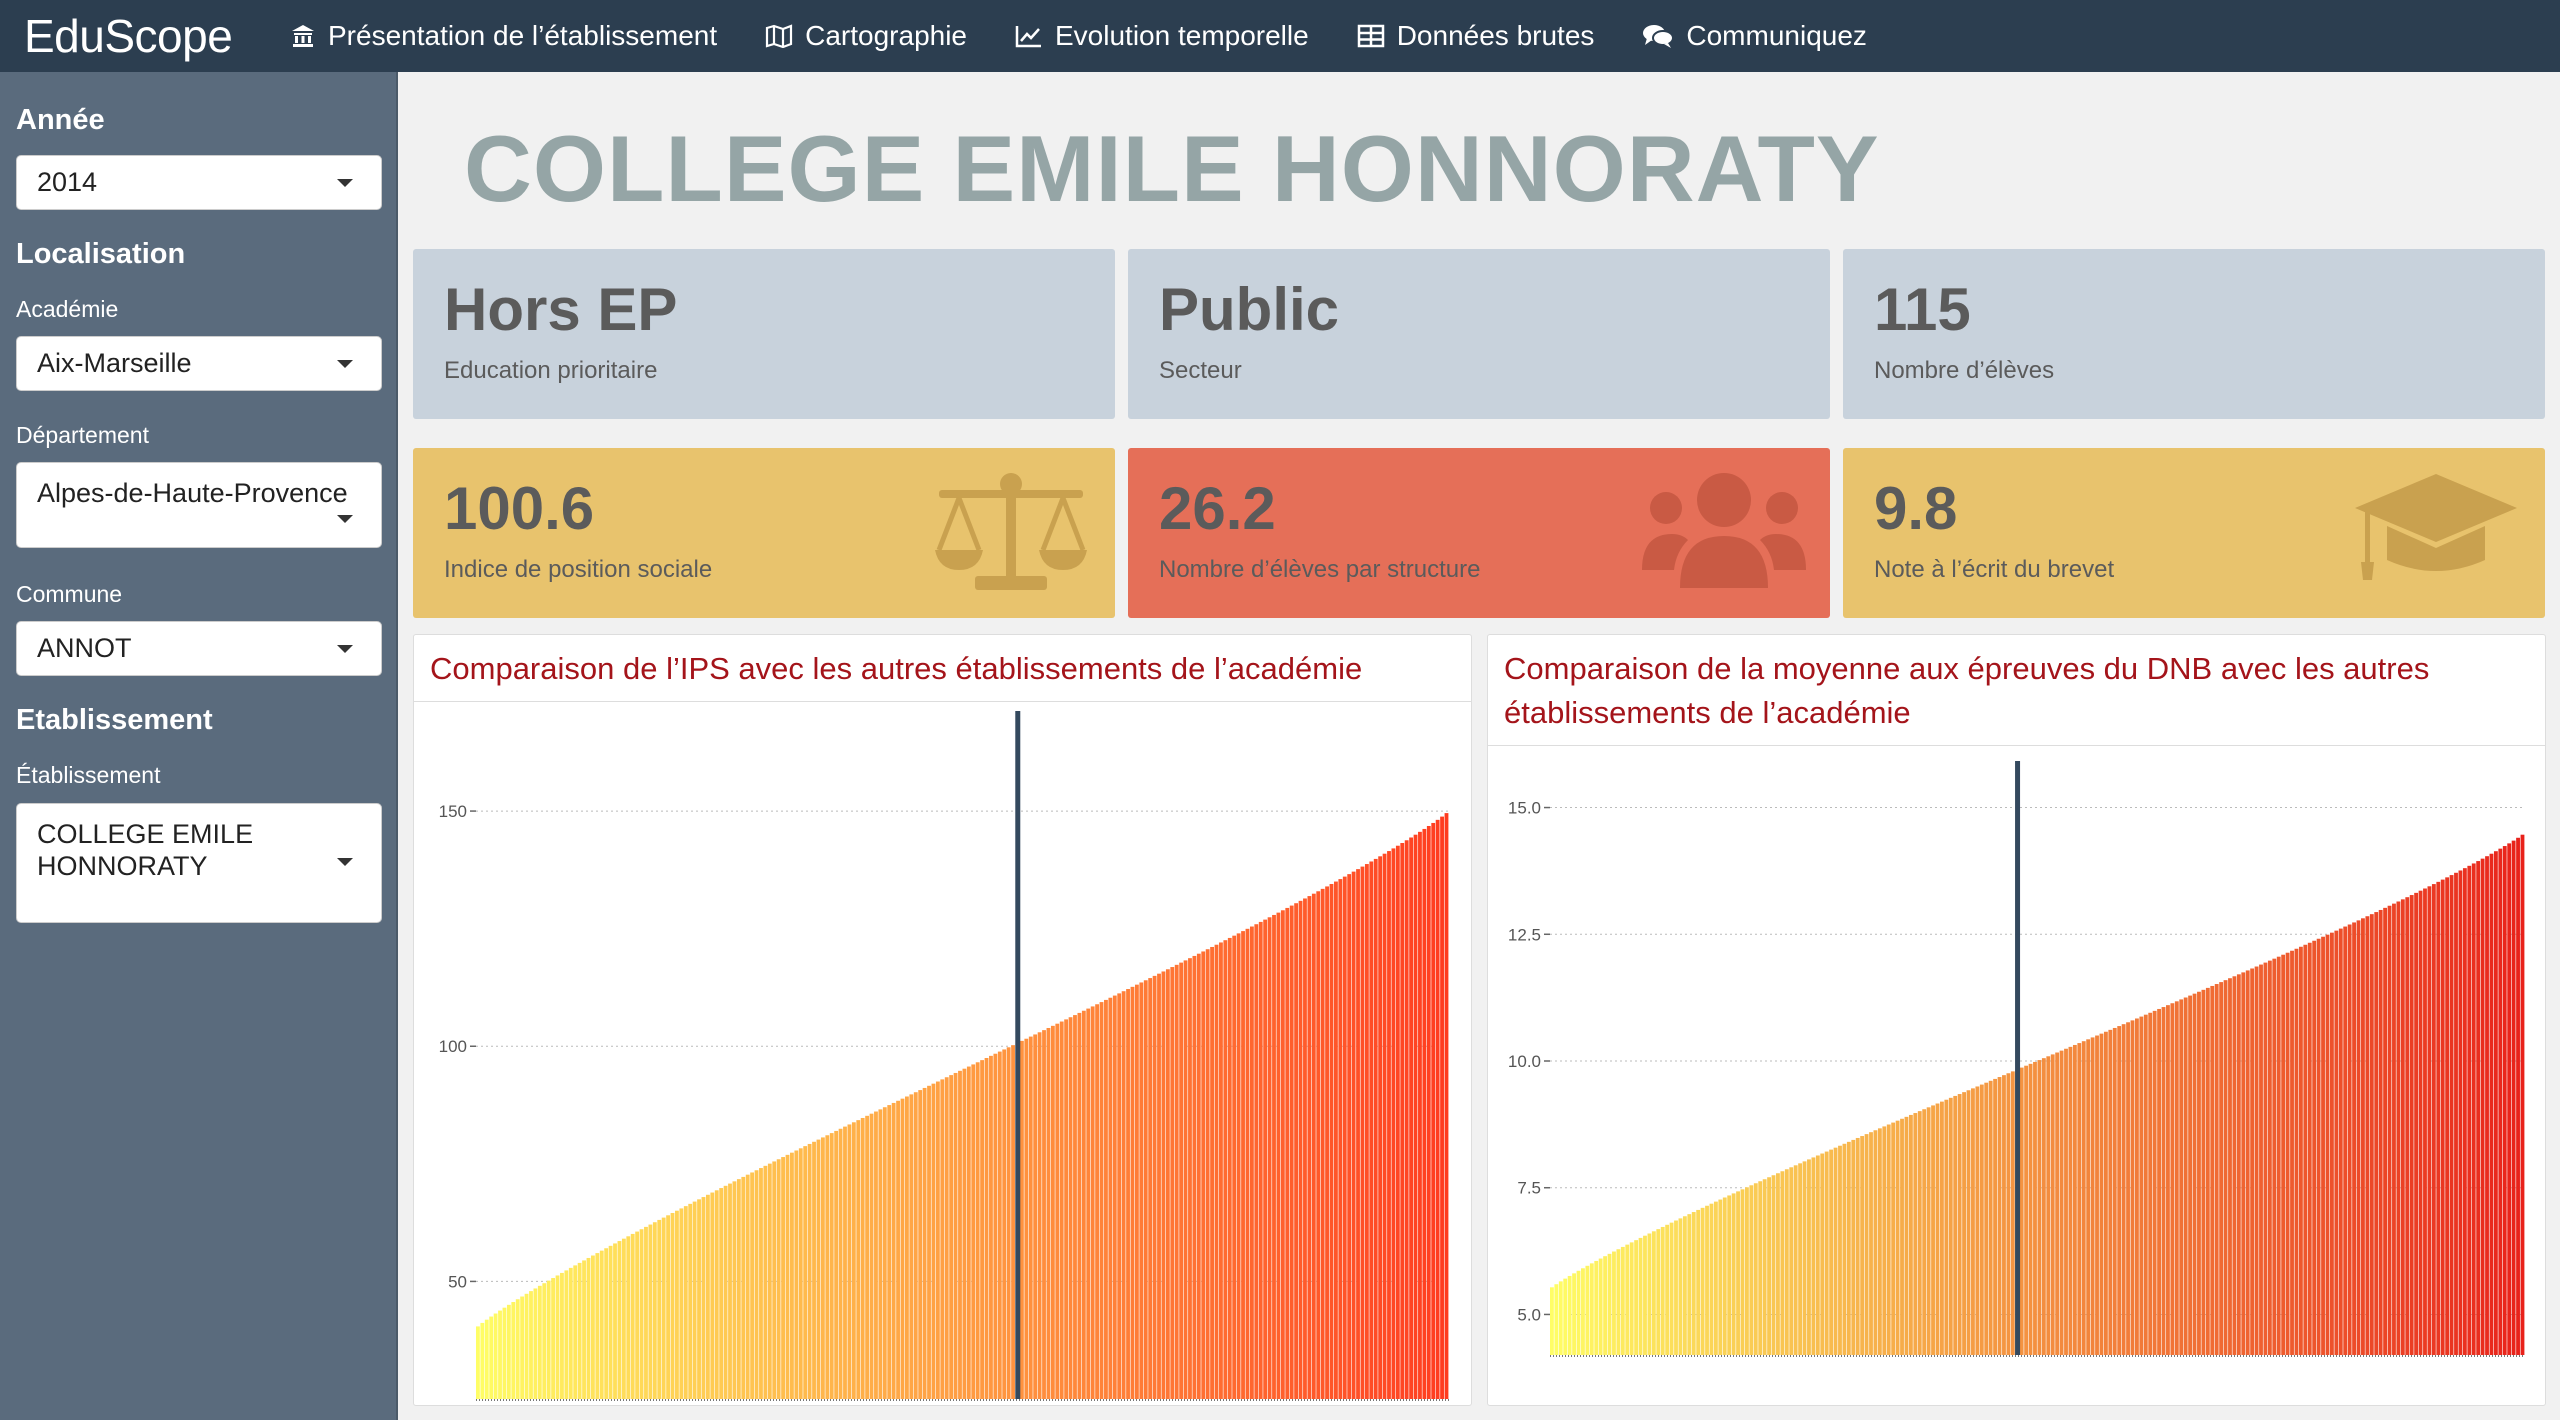 Image resolution: width=2560 pixels, height=1420 pixels. I want to click on academie-select: Aix-Marseille, so click(199, 363).